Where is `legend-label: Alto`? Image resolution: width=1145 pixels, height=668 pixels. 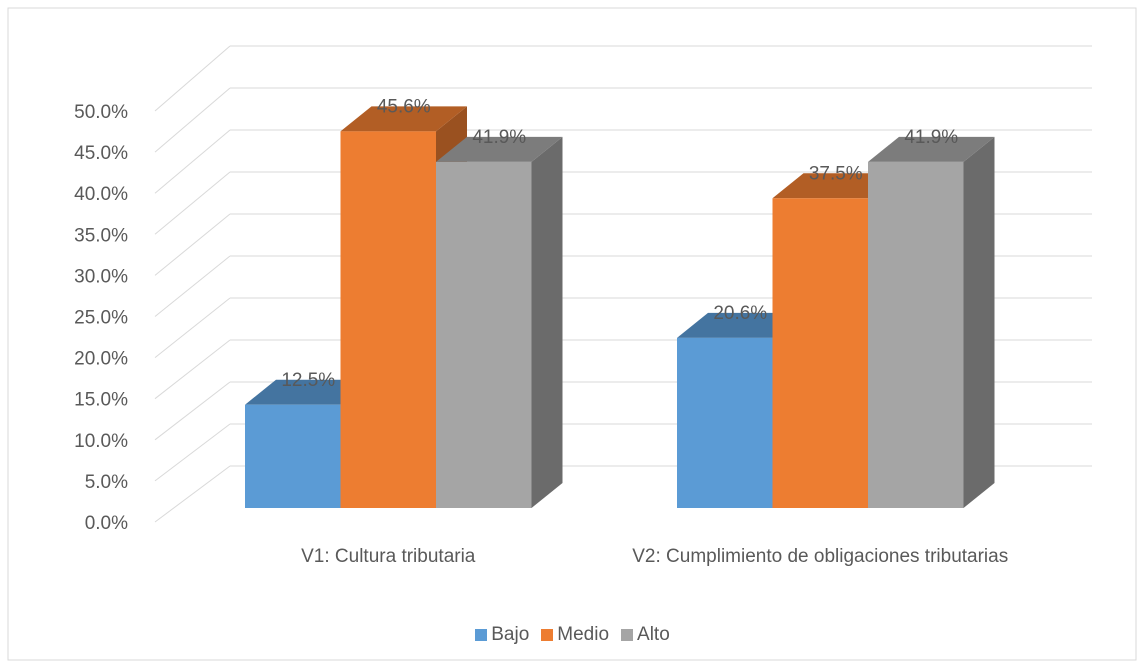
legend-label: Alto is located at coordinates (653, 634).